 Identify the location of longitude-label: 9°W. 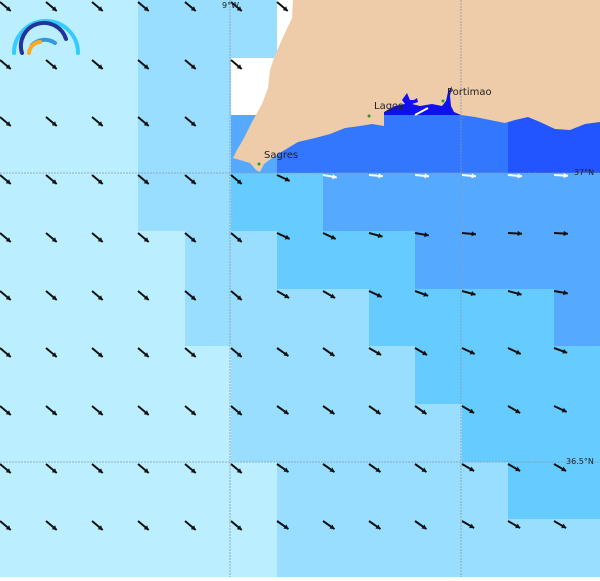
(230, 5).